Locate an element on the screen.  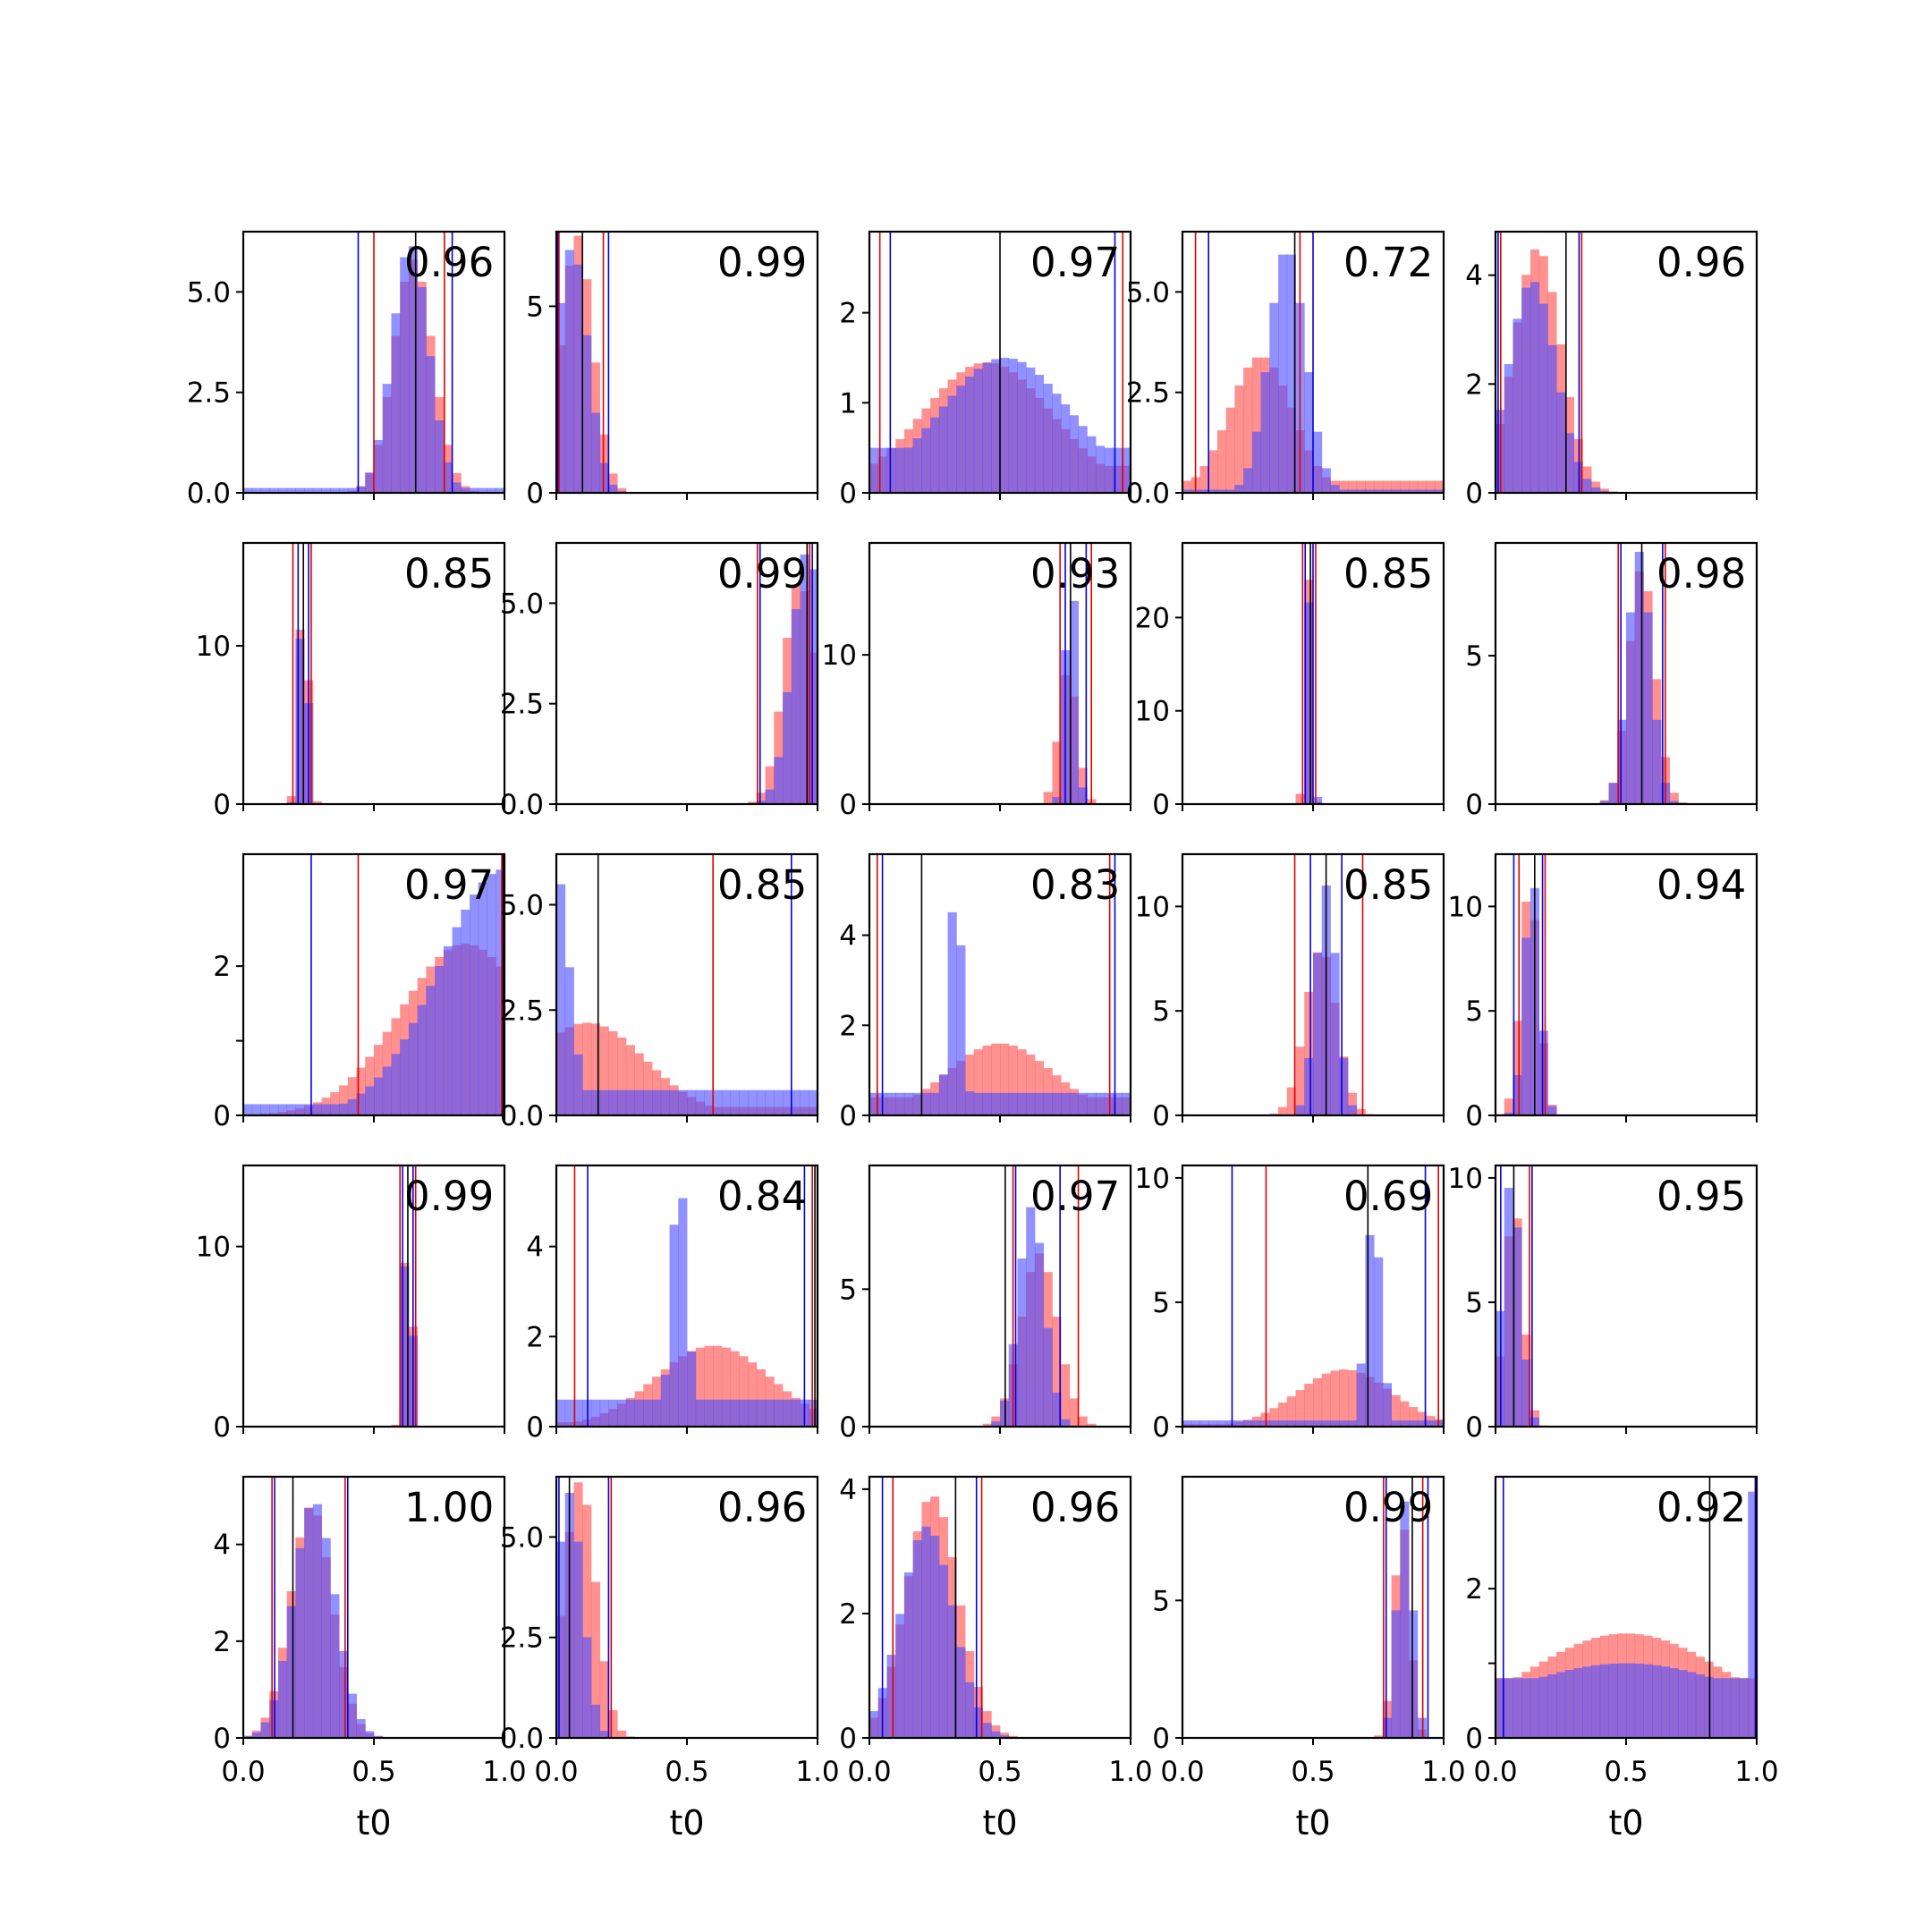
panel-3: 0 1 2 0.97 is located at coordinates (985, 370).